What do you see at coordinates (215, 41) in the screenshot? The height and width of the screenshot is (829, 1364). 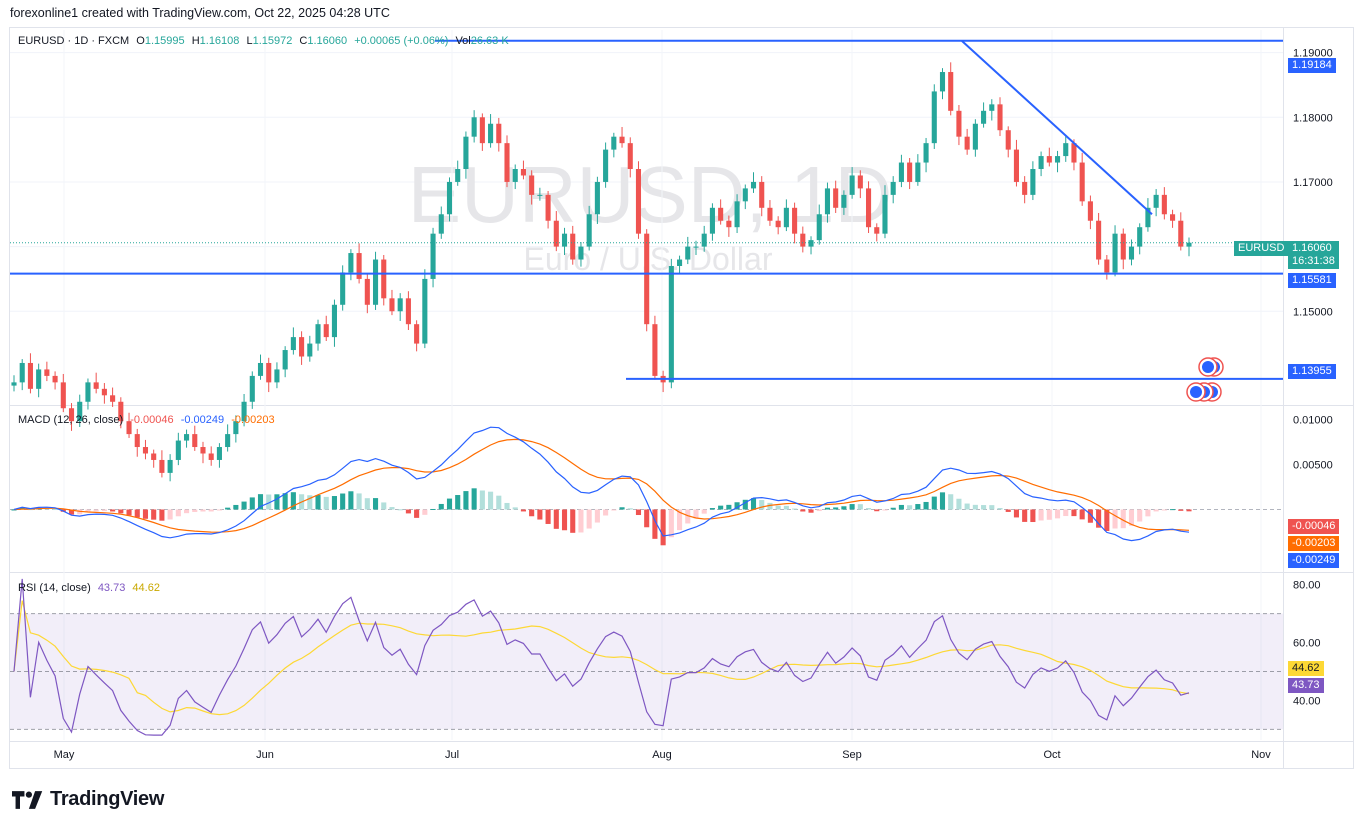 I see `ohlc-high: H1.16108` at bounding box center [215, 41].